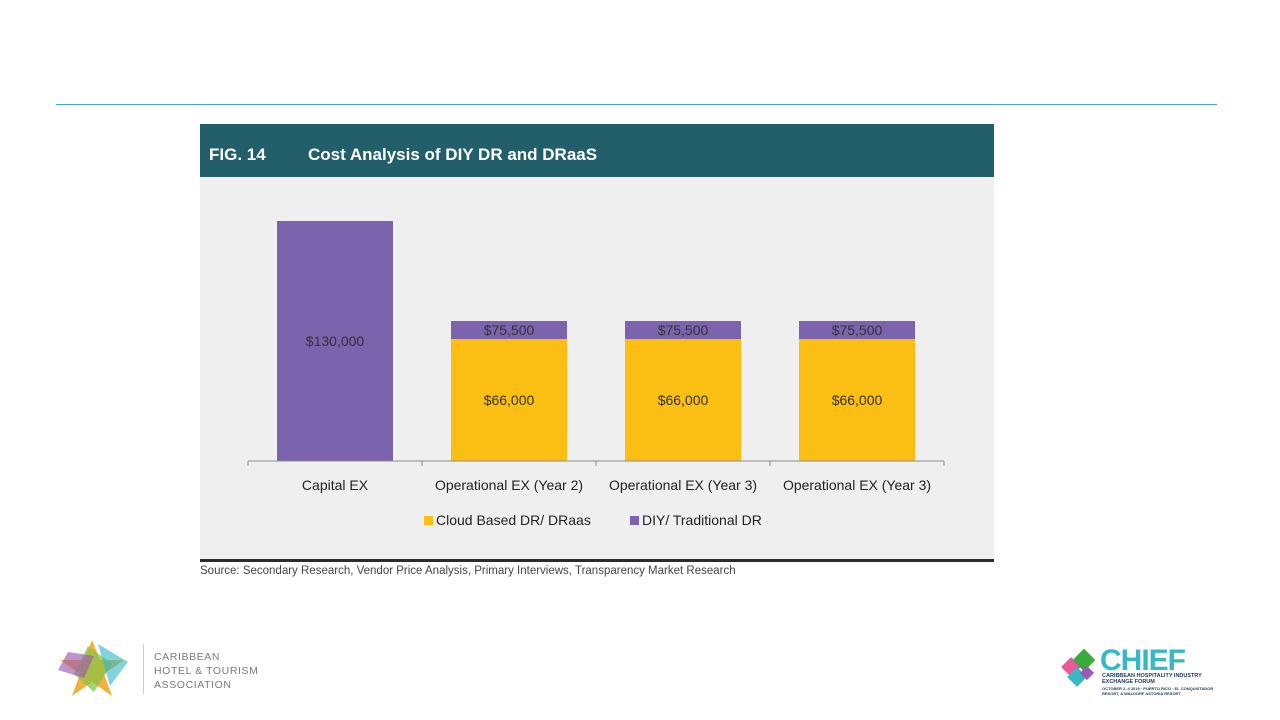 The width and height of the screenshot is (1280, 720). I want to click on legend-label: DIY/ Traditional DR, so click(702, 520).